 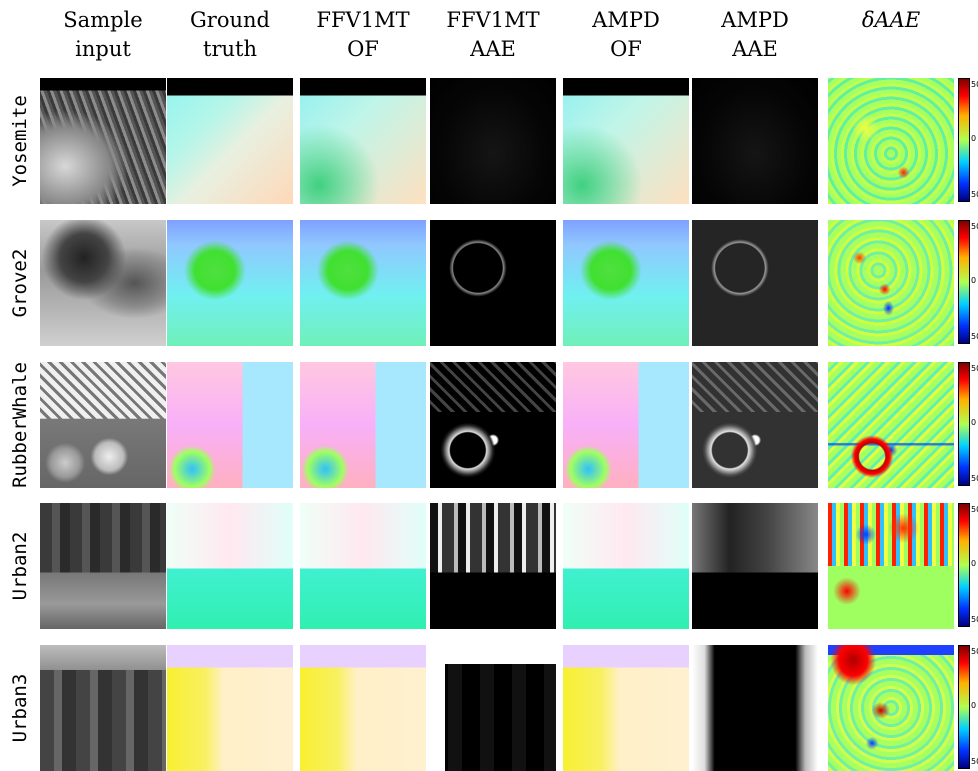 What do you see at coordinates (363, 283) in the screenshot?
I see `grove2-ffv1mt-of` at bounding box center [363, 283].